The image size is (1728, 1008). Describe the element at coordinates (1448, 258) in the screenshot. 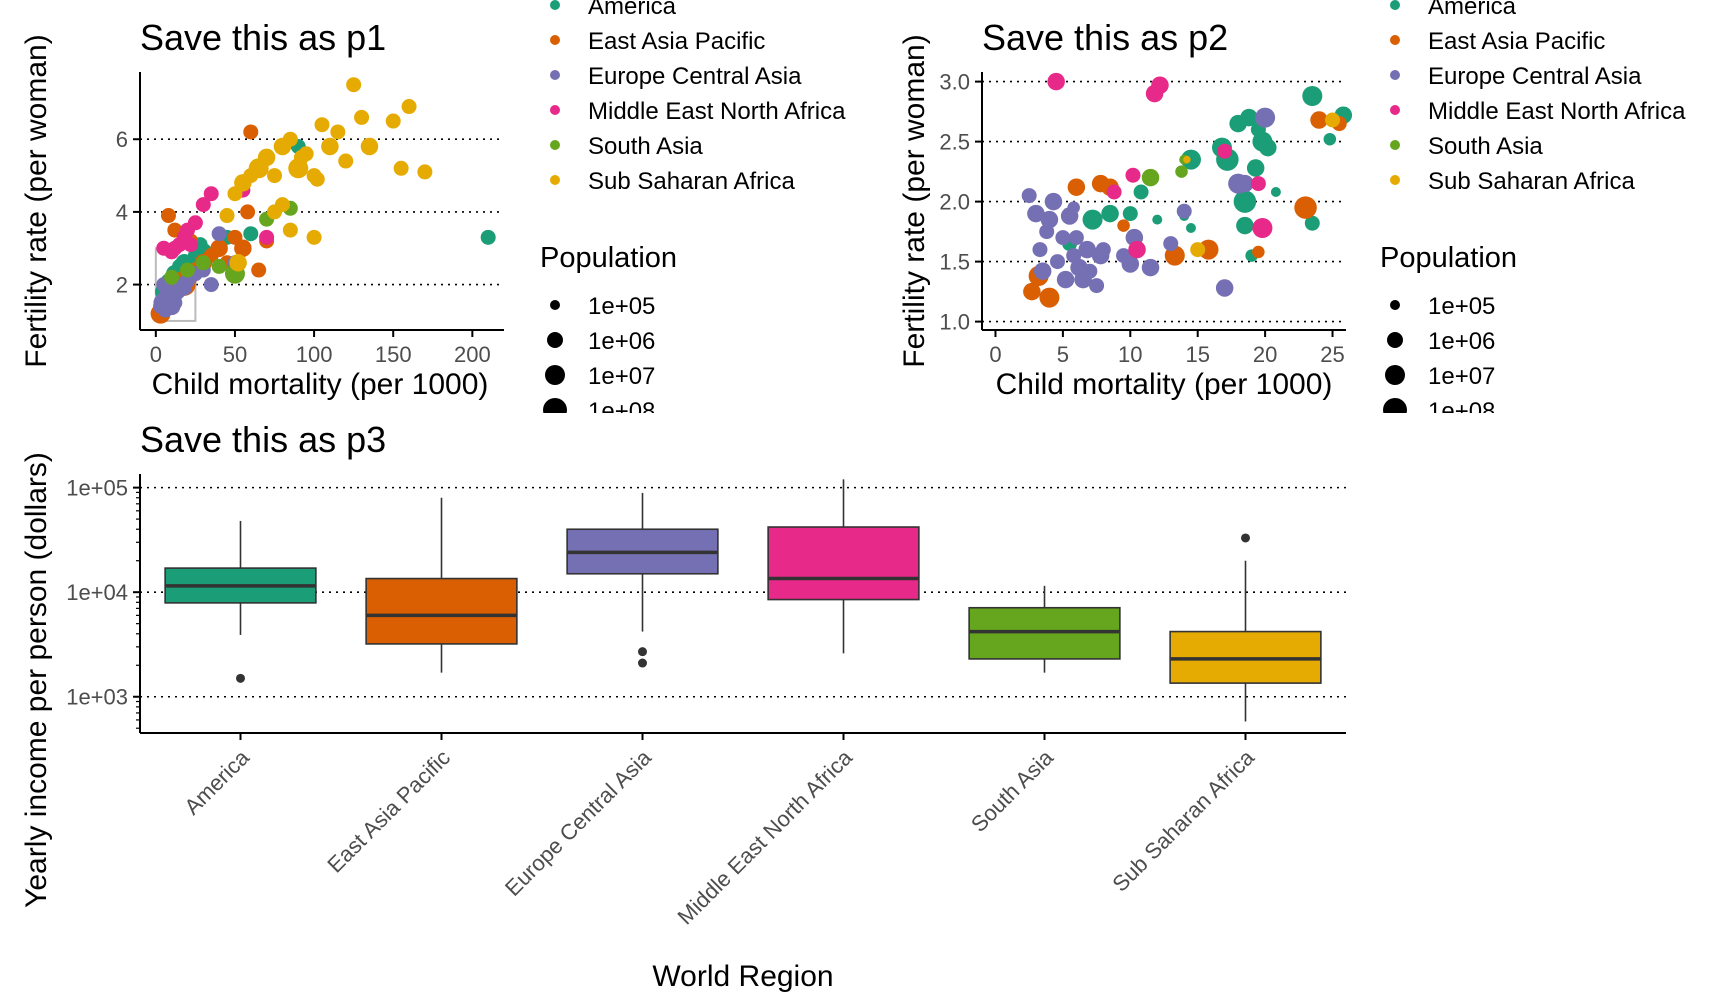

I see `p2-legend-population-title: Population` at that location.